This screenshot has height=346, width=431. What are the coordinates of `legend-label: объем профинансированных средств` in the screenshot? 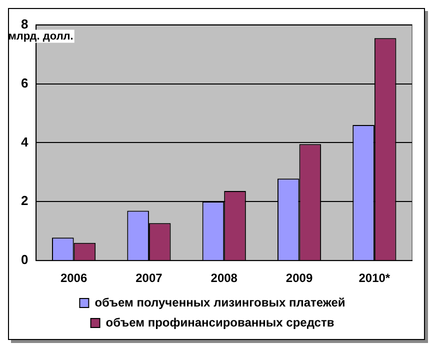 It's located at (220, 322).